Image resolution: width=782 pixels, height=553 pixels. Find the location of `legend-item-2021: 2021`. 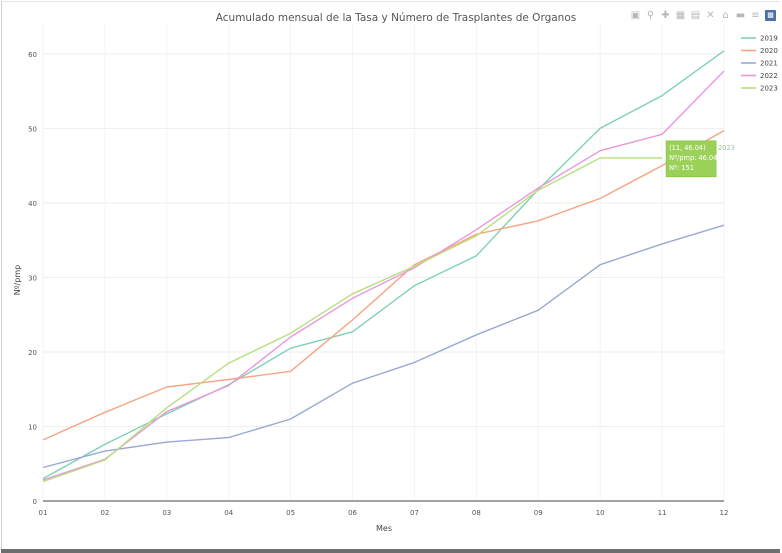

legend-item-2021: 2021 is located at coordinates (759, 64).